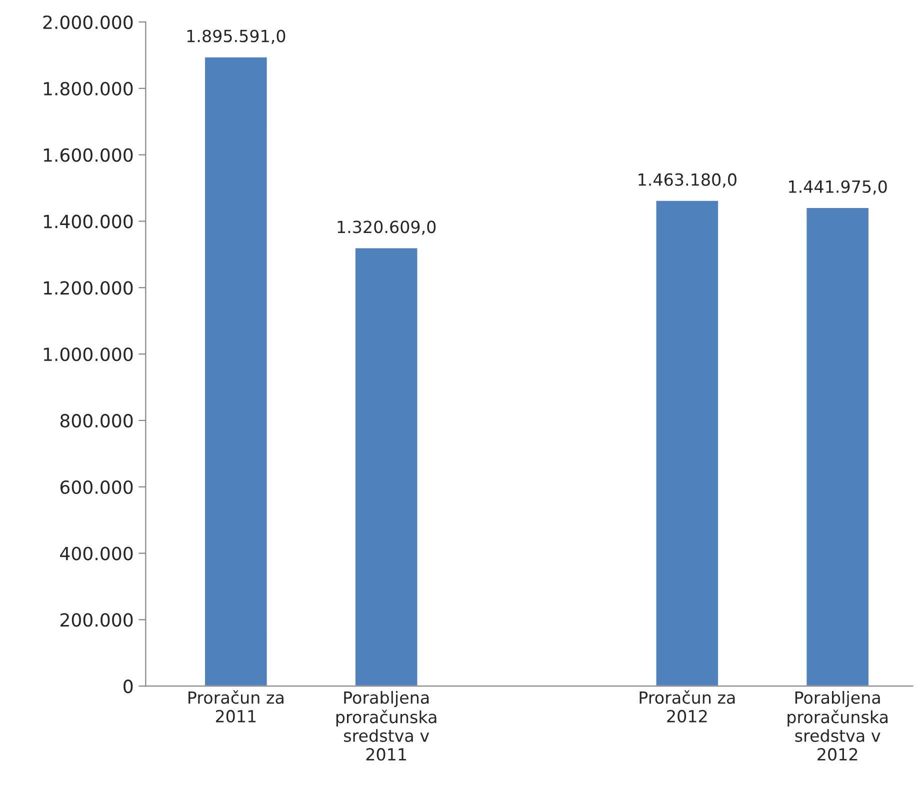 This screenshot has height=785, width=922. Describe the element at coordinates (88, 22) in the screenshot. I see `y-tick-label: 2.000.000` at that location.